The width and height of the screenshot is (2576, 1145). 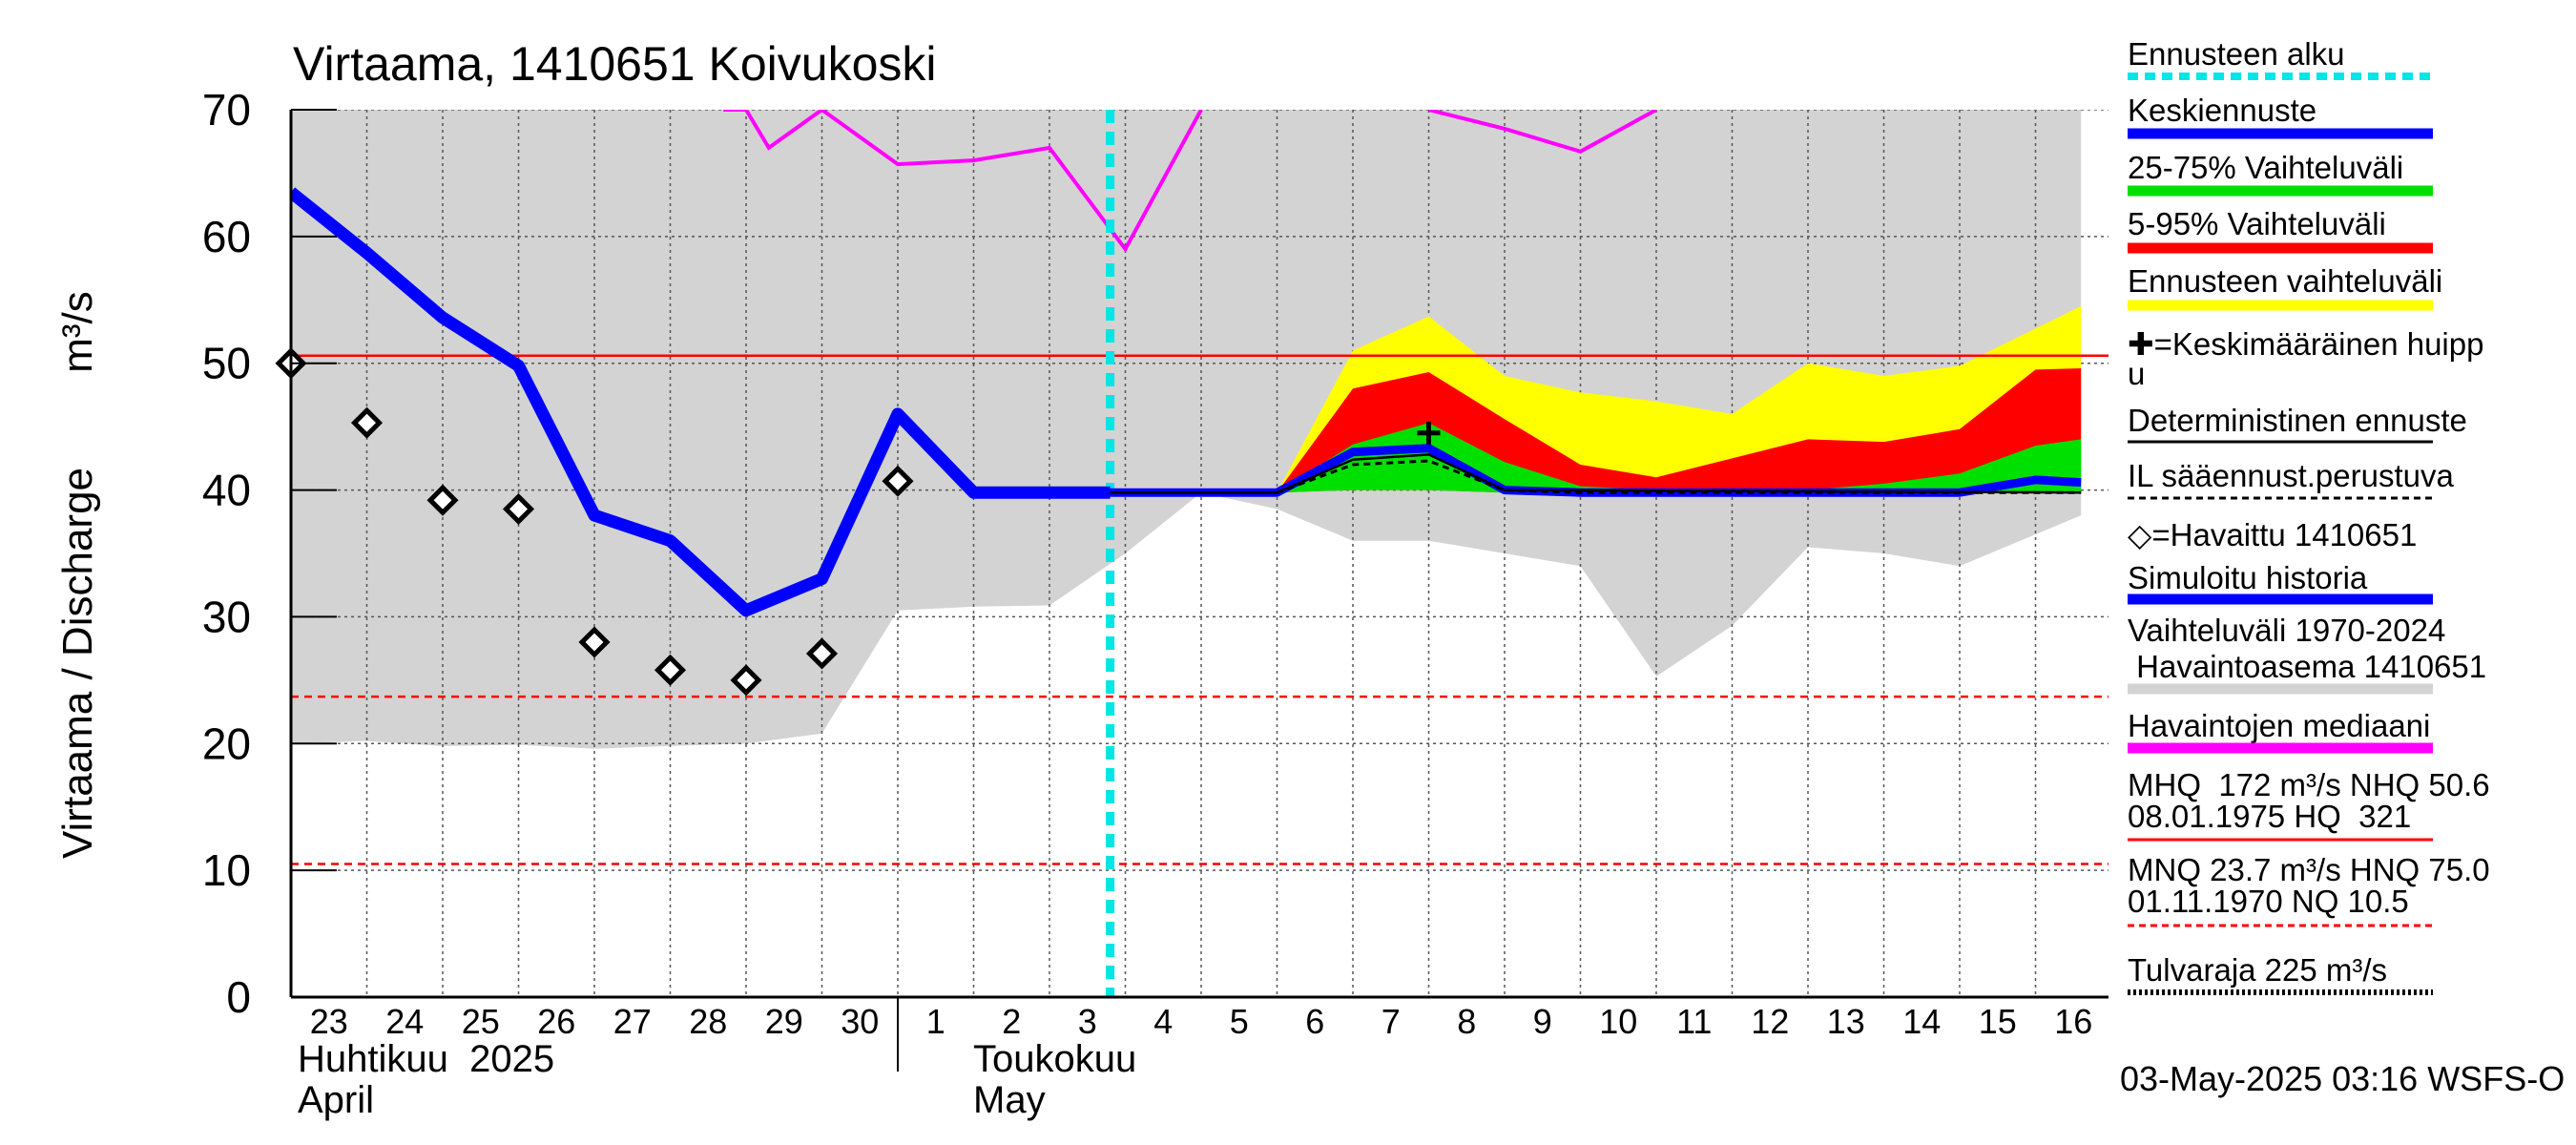 What do you see at coordinates (226, 490) in the screenshot?
I see `y-tick-label: 40` at bounding box center [226, 490].